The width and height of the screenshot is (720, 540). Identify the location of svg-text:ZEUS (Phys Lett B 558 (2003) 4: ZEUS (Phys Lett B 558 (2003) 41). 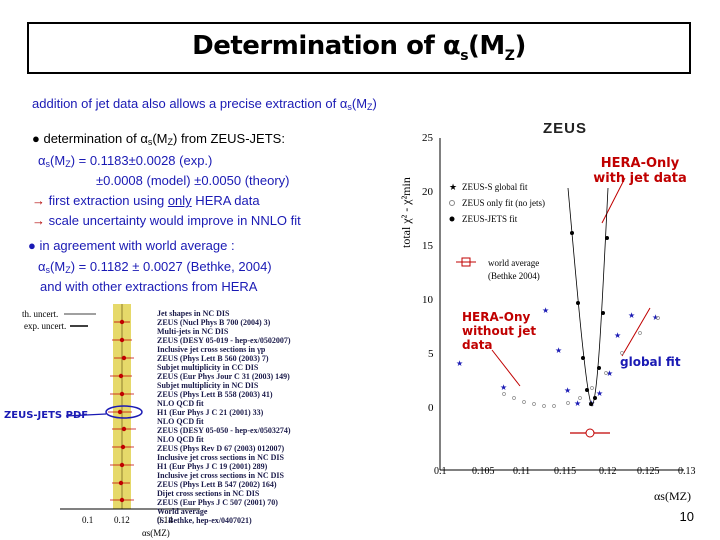
(215, 394).